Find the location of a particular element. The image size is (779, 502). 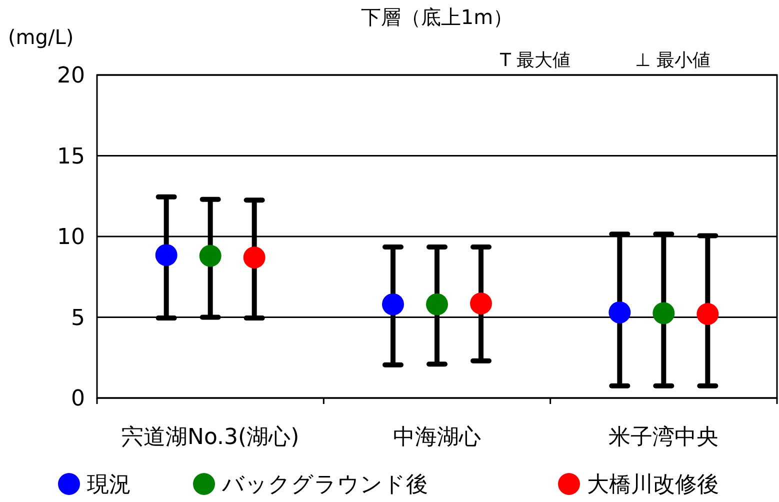

y-tick-label: 10 is located at coordinates (71, 237).